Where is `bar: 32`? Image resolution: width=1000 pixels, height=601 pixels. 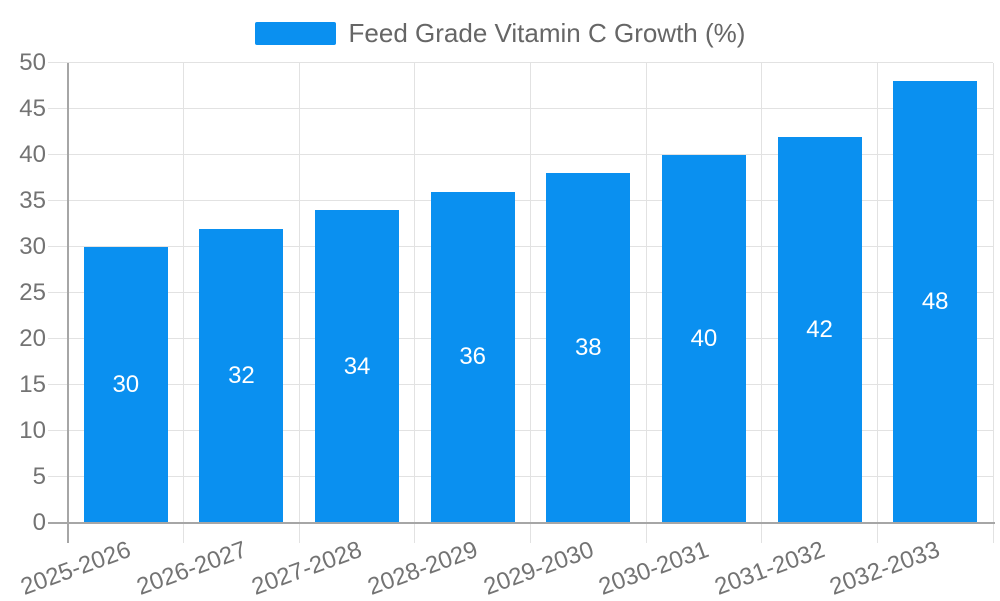
bar: 32 is located at coordinates (241, 375).